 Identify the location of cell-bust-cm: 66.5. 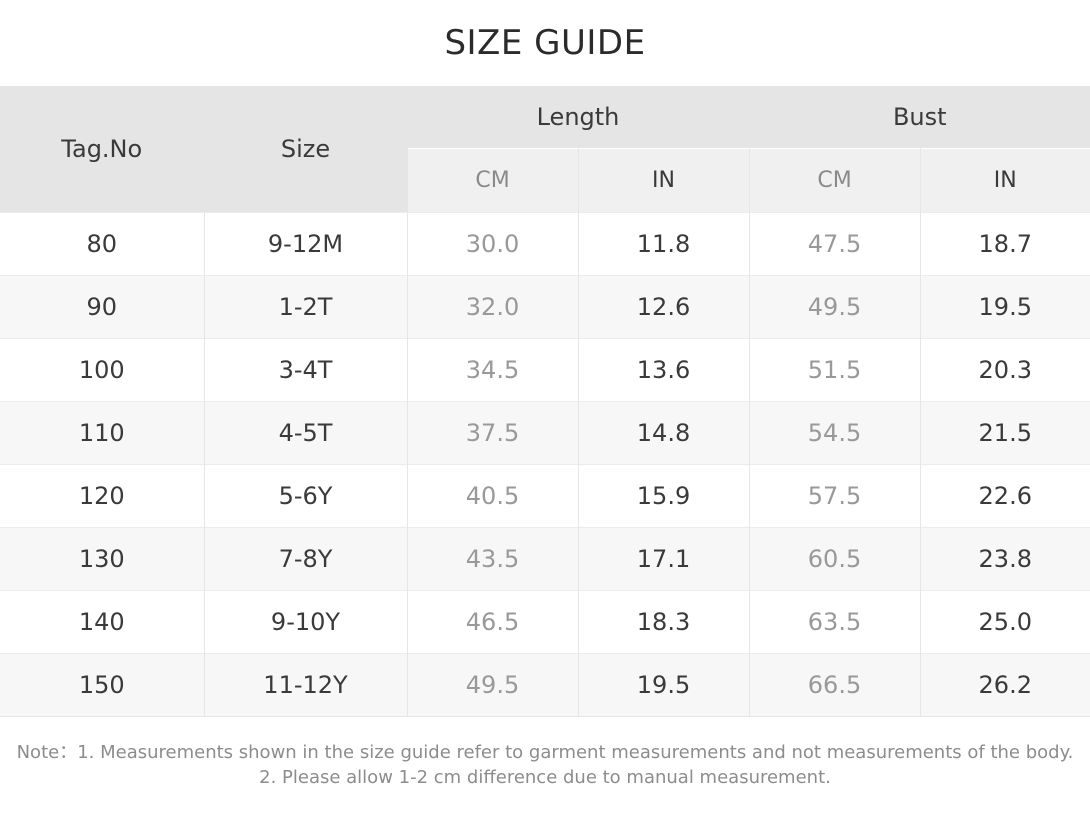
(835, 685).